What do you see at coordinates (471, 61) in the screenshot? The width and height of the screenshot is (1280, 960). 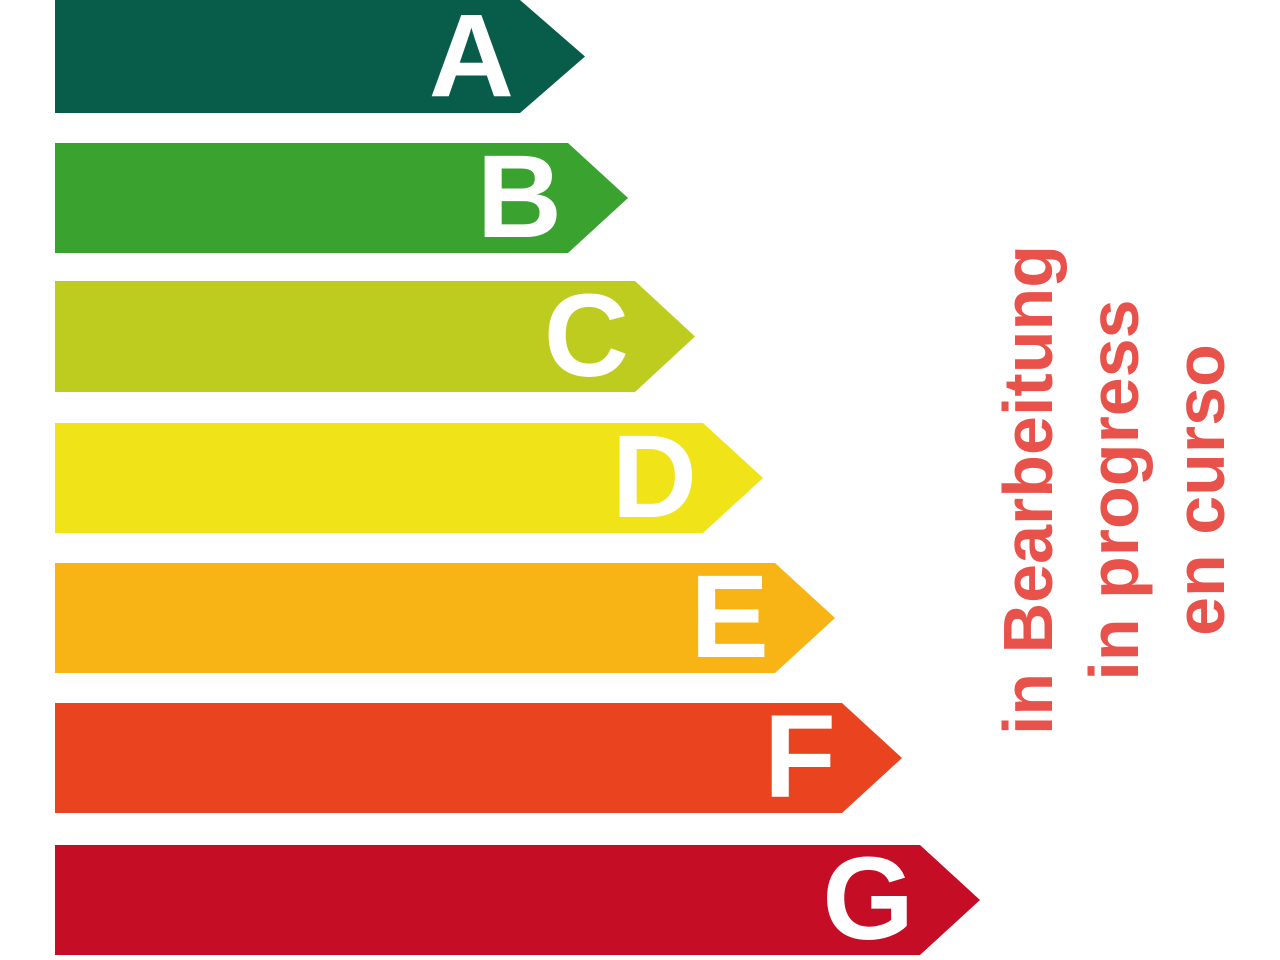 I see `rating-letter-a: A` at bounding box center [471, 61].